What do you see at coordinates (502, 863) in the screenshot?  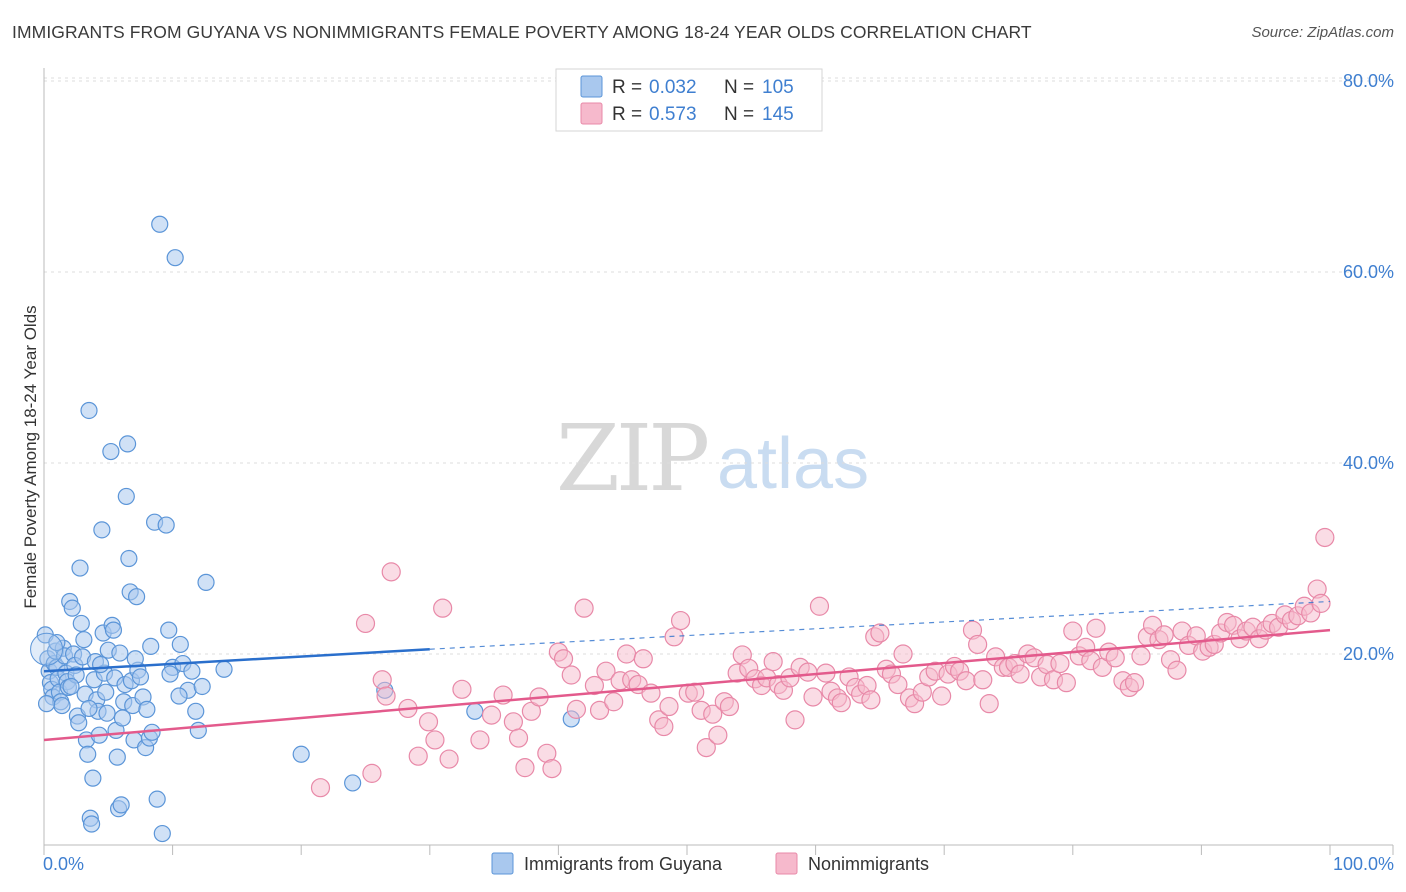 I see `bottom-legend-swatch-blue` at bounding box center [502, 863].